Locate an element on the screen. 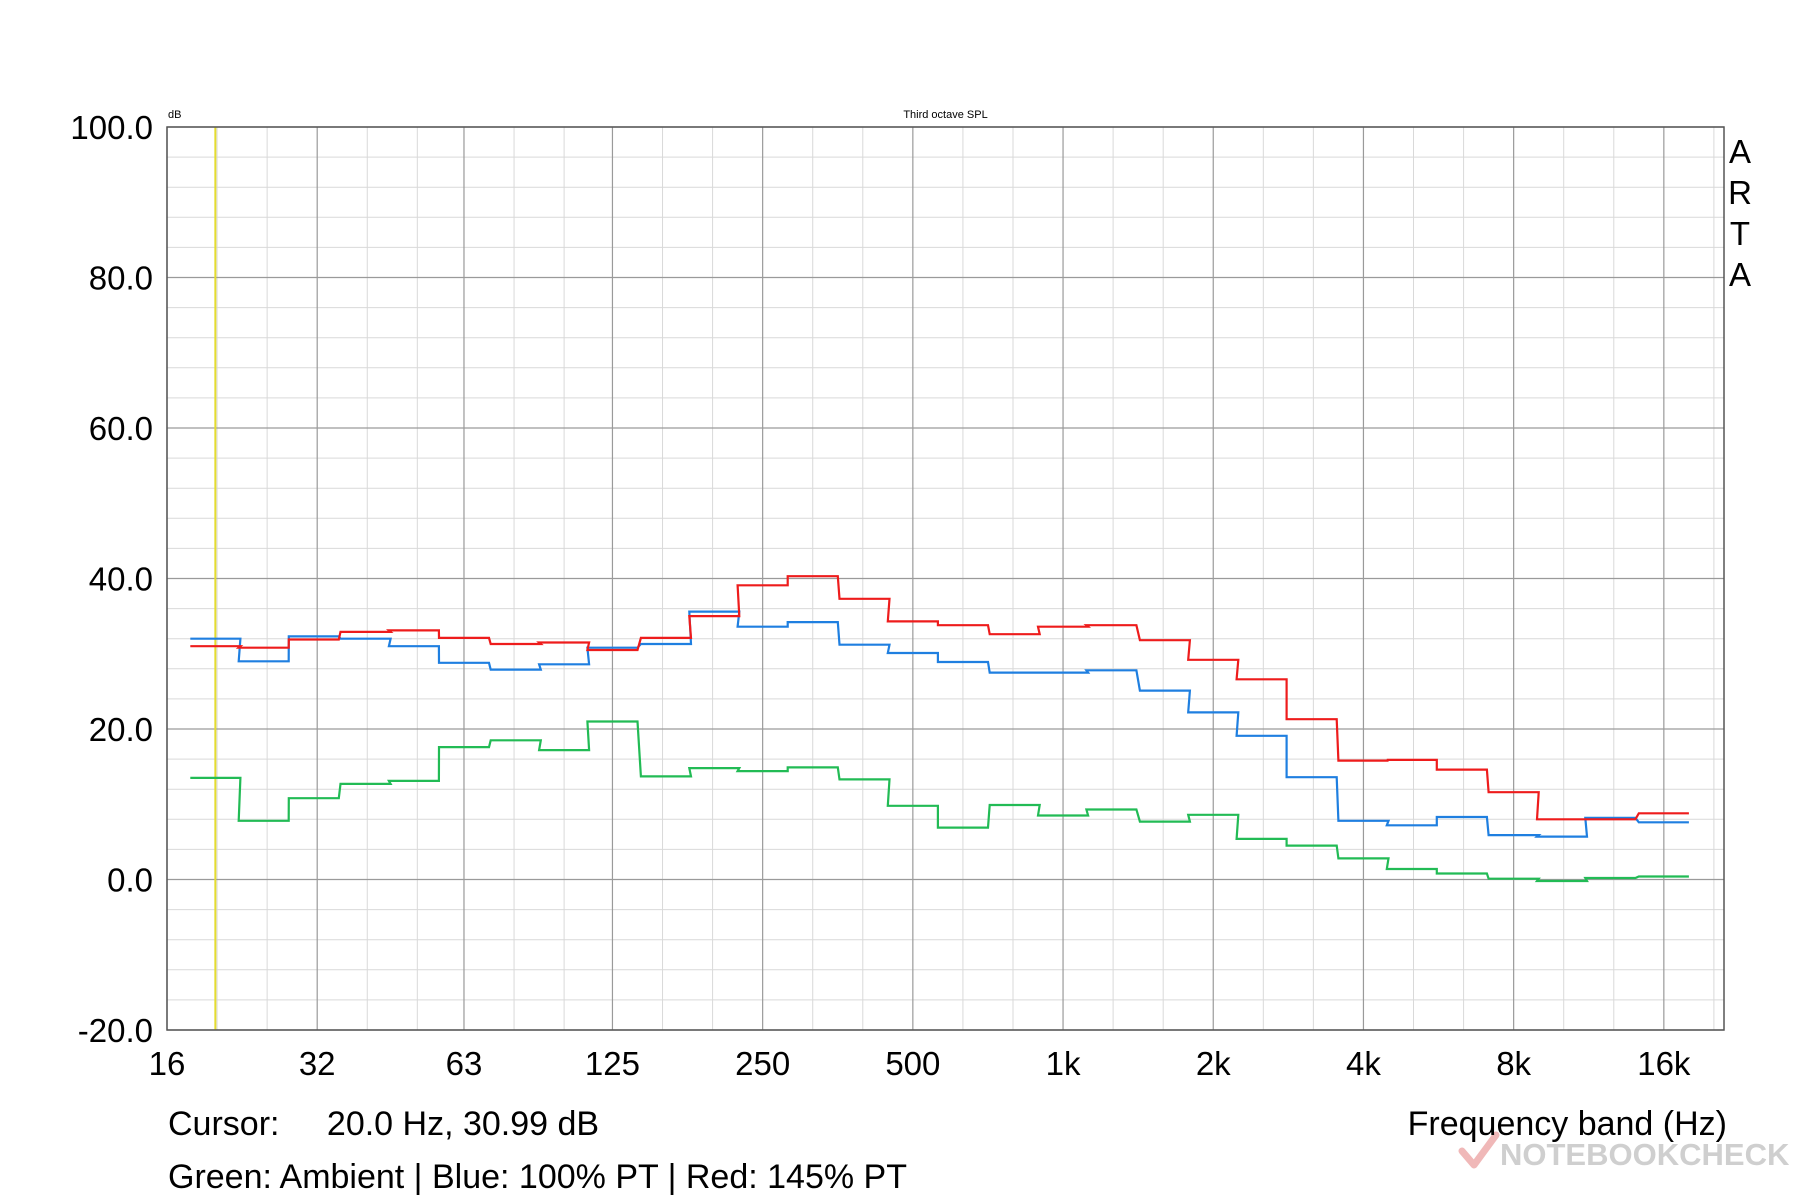 Image resolution: width=1803 pixels, height=1200 pixels. x-tick-label: 4k is located at coordinates (1363, 1063).